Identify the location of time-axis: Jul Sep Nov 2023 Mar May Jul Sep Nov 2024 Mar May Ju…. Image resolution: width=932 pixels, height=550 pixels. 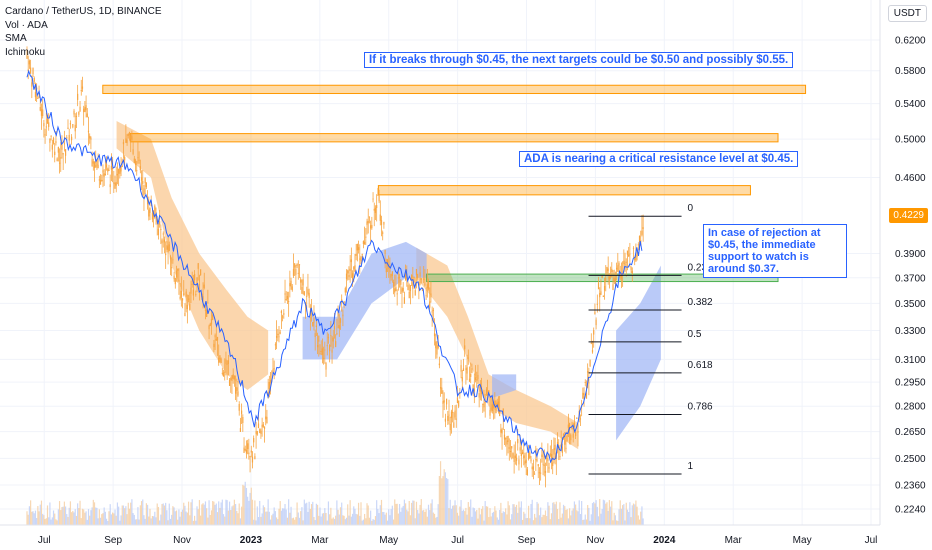
(440, 535).